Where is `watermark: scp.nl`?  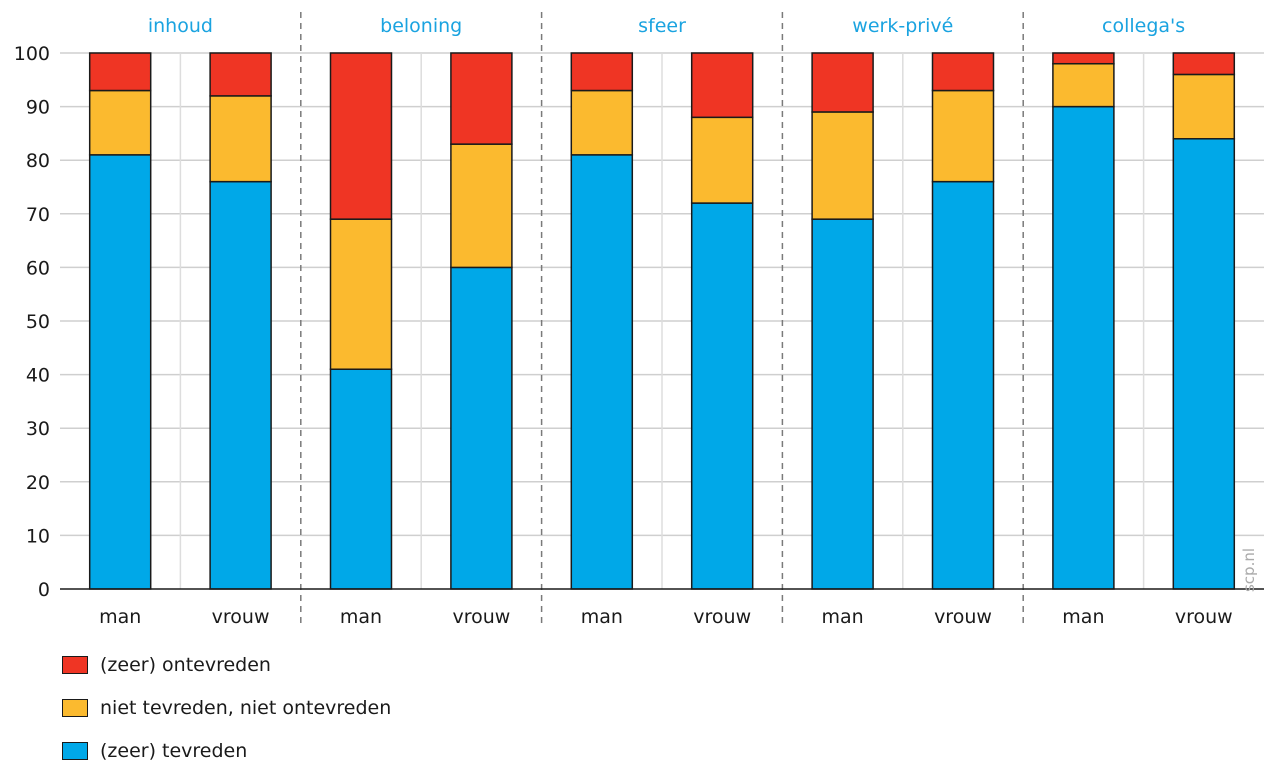 watermark: scp.nl is located at coordinates (1249, 570).